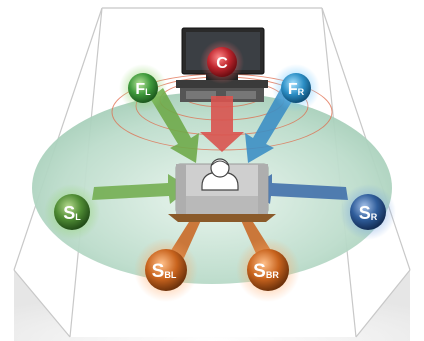  Describe the element at coordinates (158, 271) in the screenshot. I see `speaker-surround-back-left-label: S` at that location.